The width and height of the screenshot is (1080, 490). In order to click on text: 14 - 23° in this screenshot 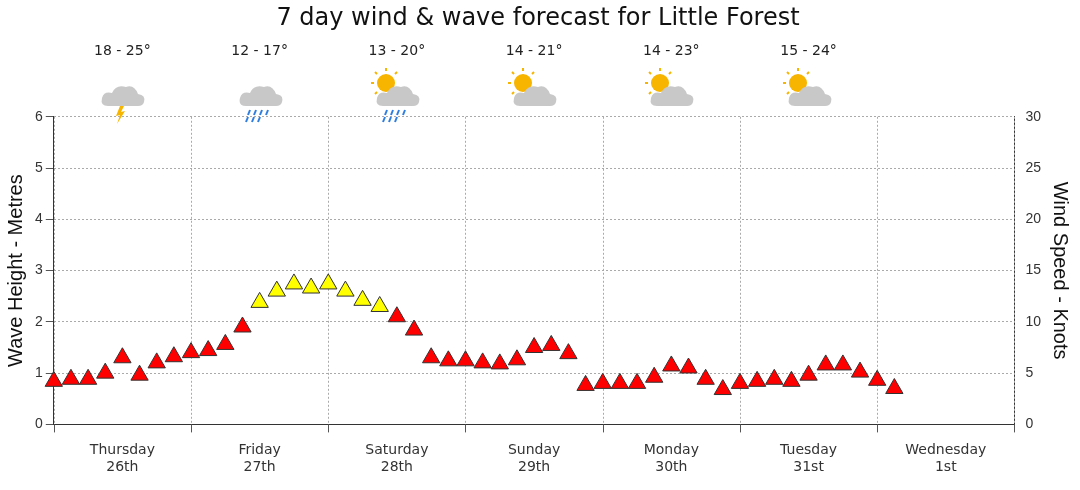, I will do `click(671, 50)`.